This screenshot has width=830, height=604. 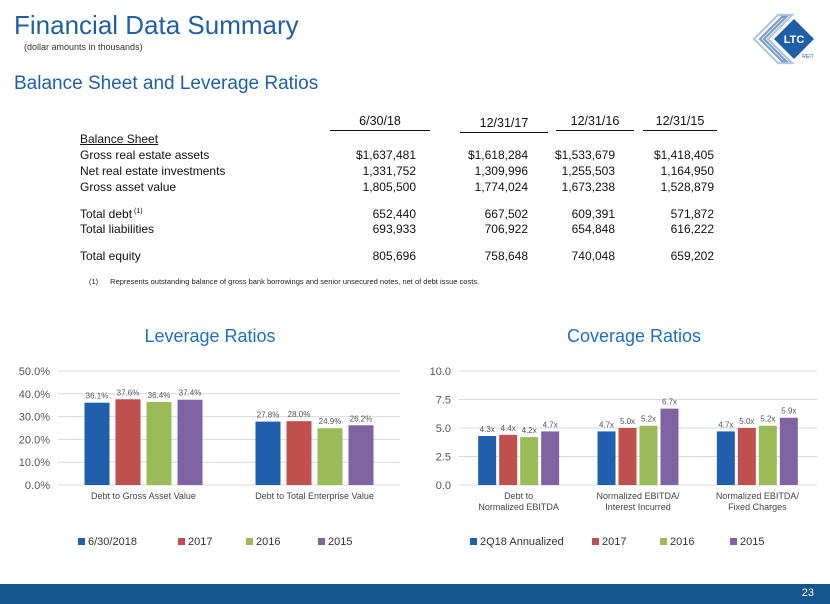 I want to click on table-cell: 1,309,996, so click(x=501, y=171).